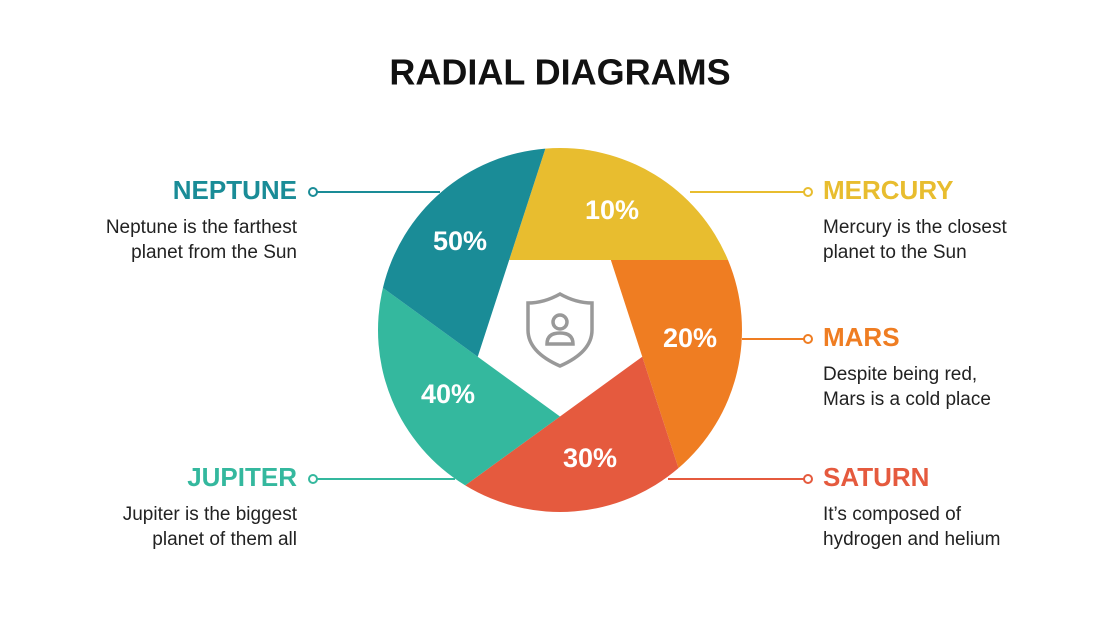 This screenshot has height=630, width=1120. What do you see at coordinates (224, 539) in the screenshot?
I see `item-description: planet of them all` at bounding box center [224, 539].